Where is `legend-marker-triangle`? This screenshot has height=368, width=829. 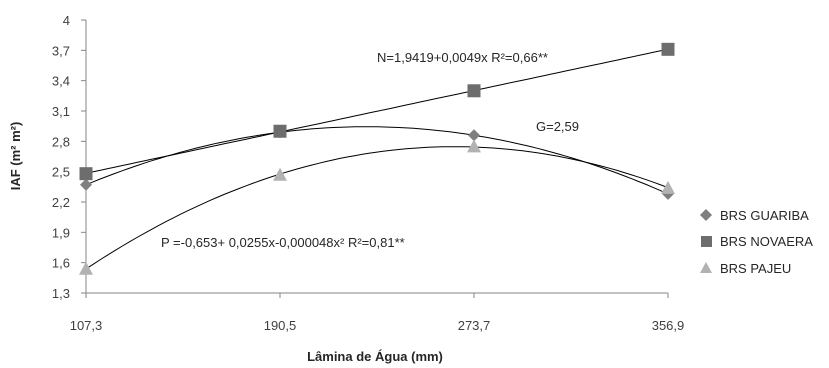
legend-marker-triangle is located at coordinates (706, 267).